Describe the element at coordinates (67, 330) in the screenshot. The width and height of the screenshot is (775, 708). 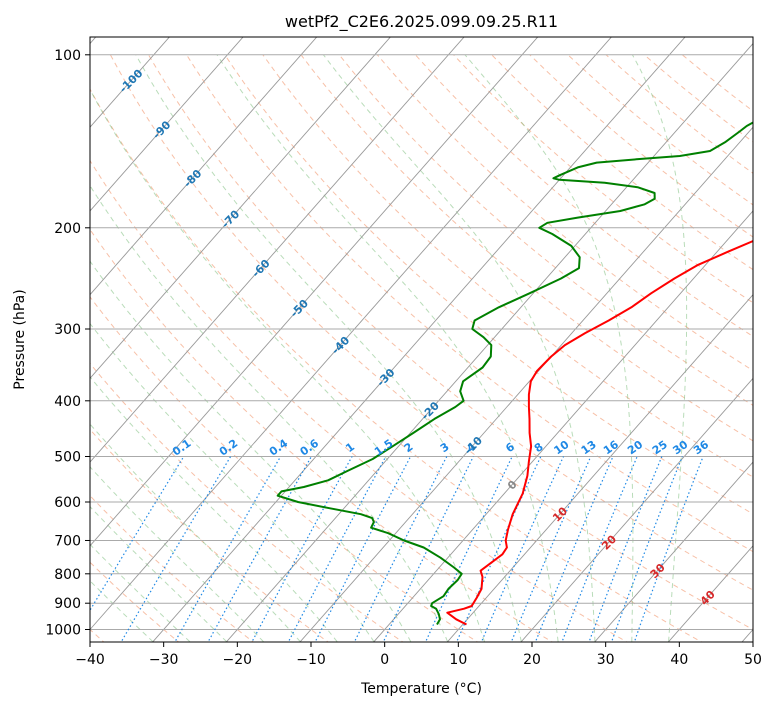
I see `y-tick-label: 300` at that location.